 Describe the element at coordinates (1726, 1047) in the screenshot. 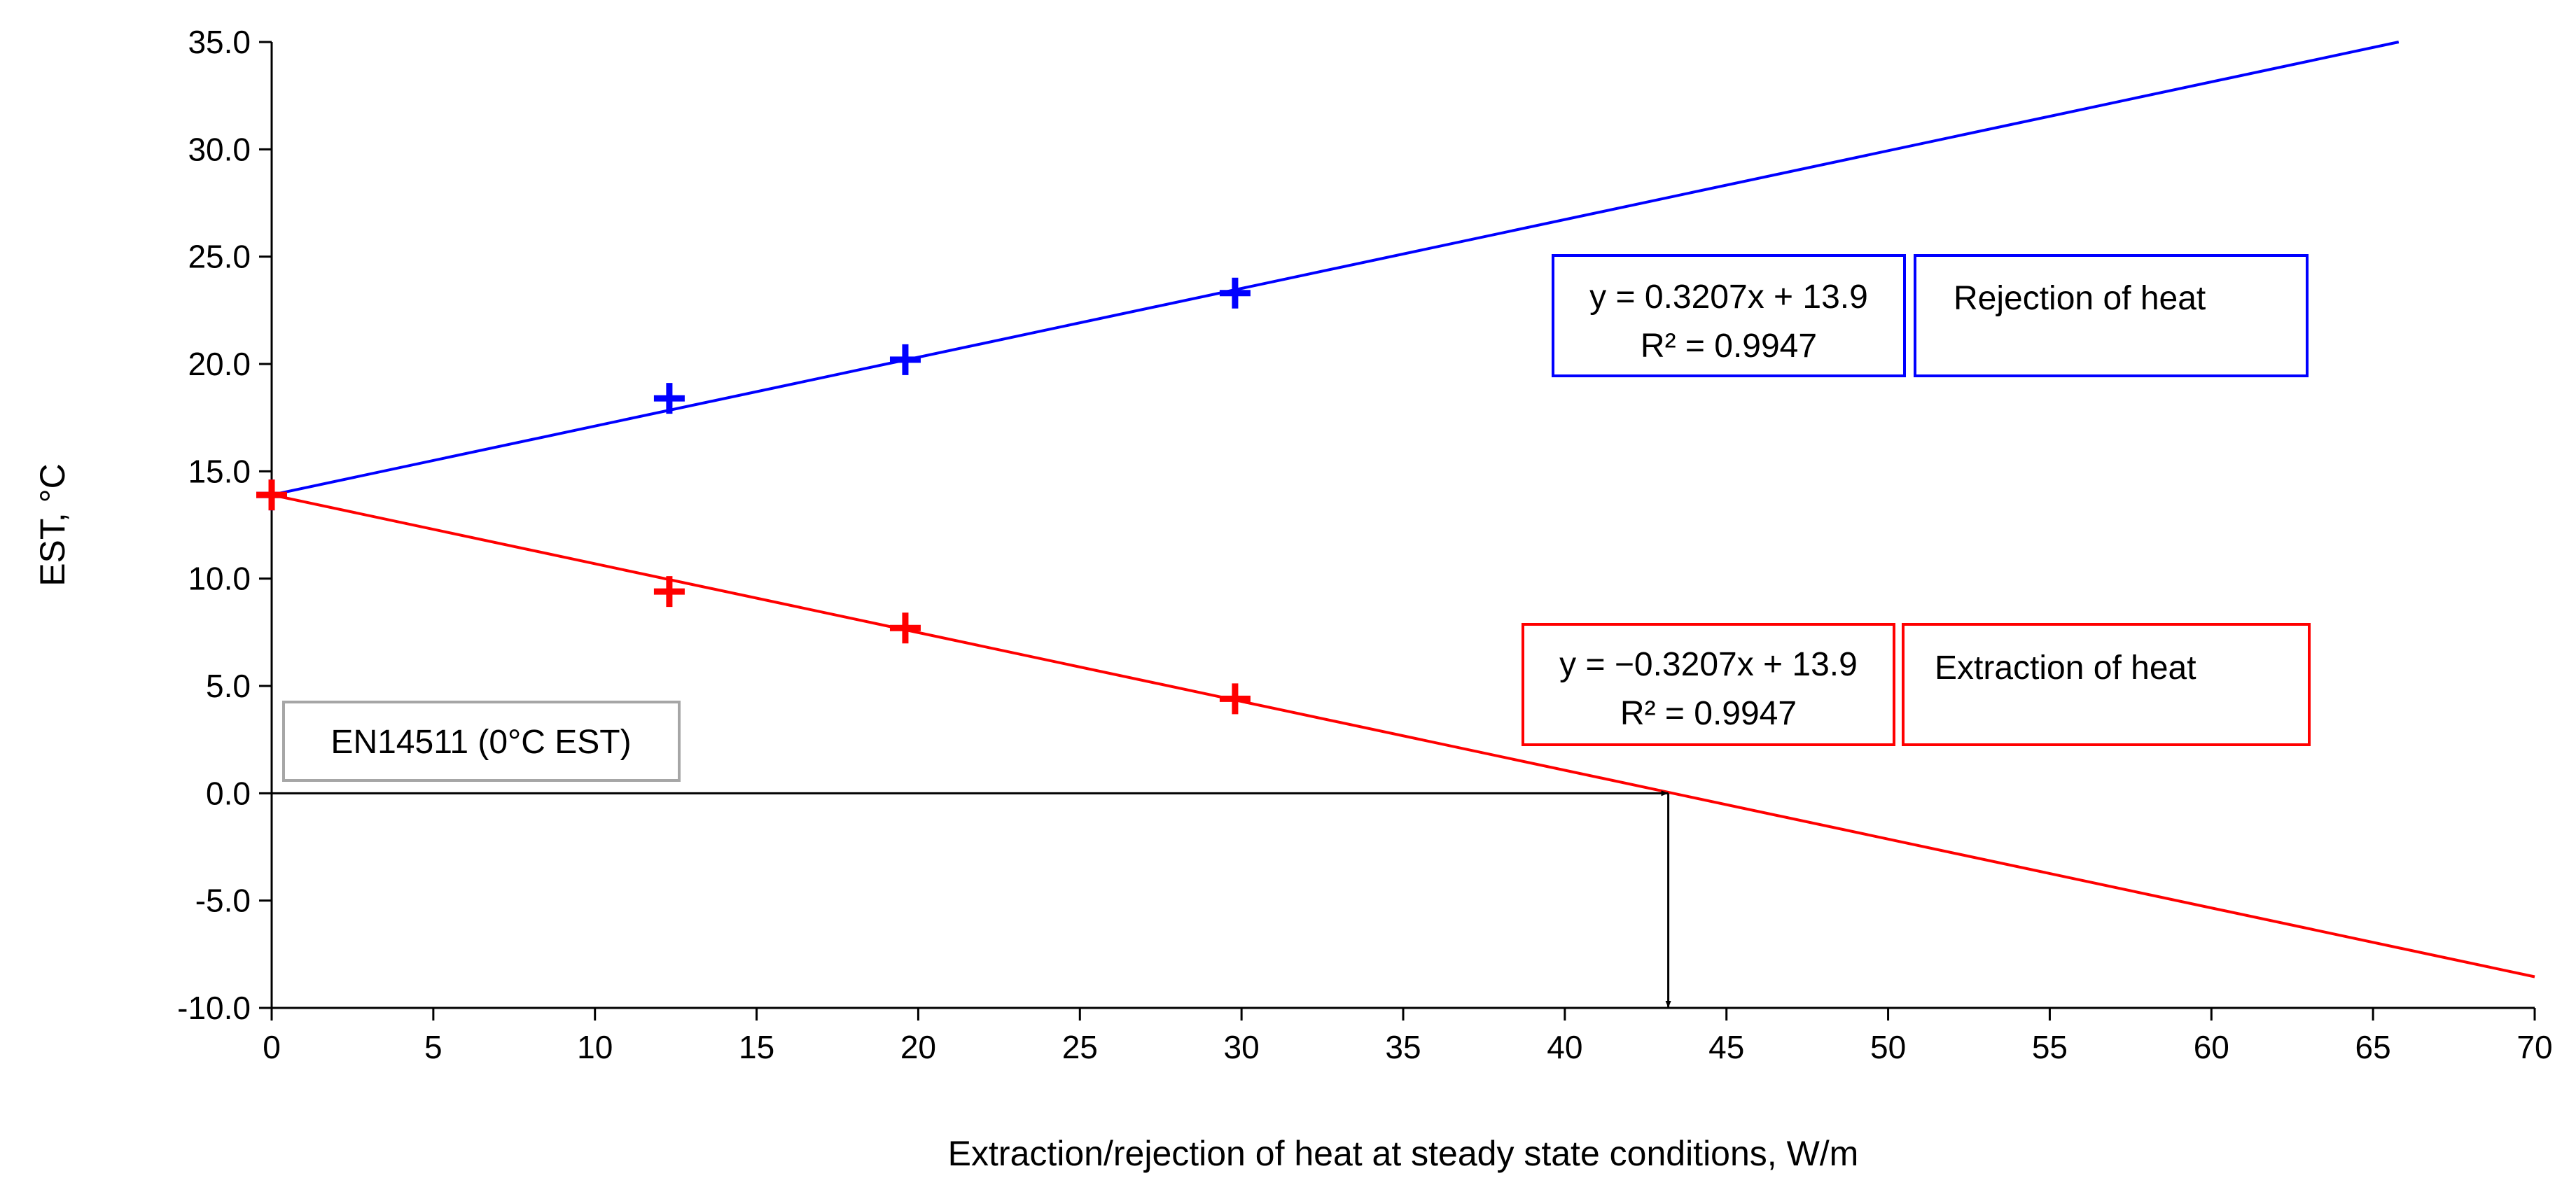

I see `x-tick-label: 45` at that location.